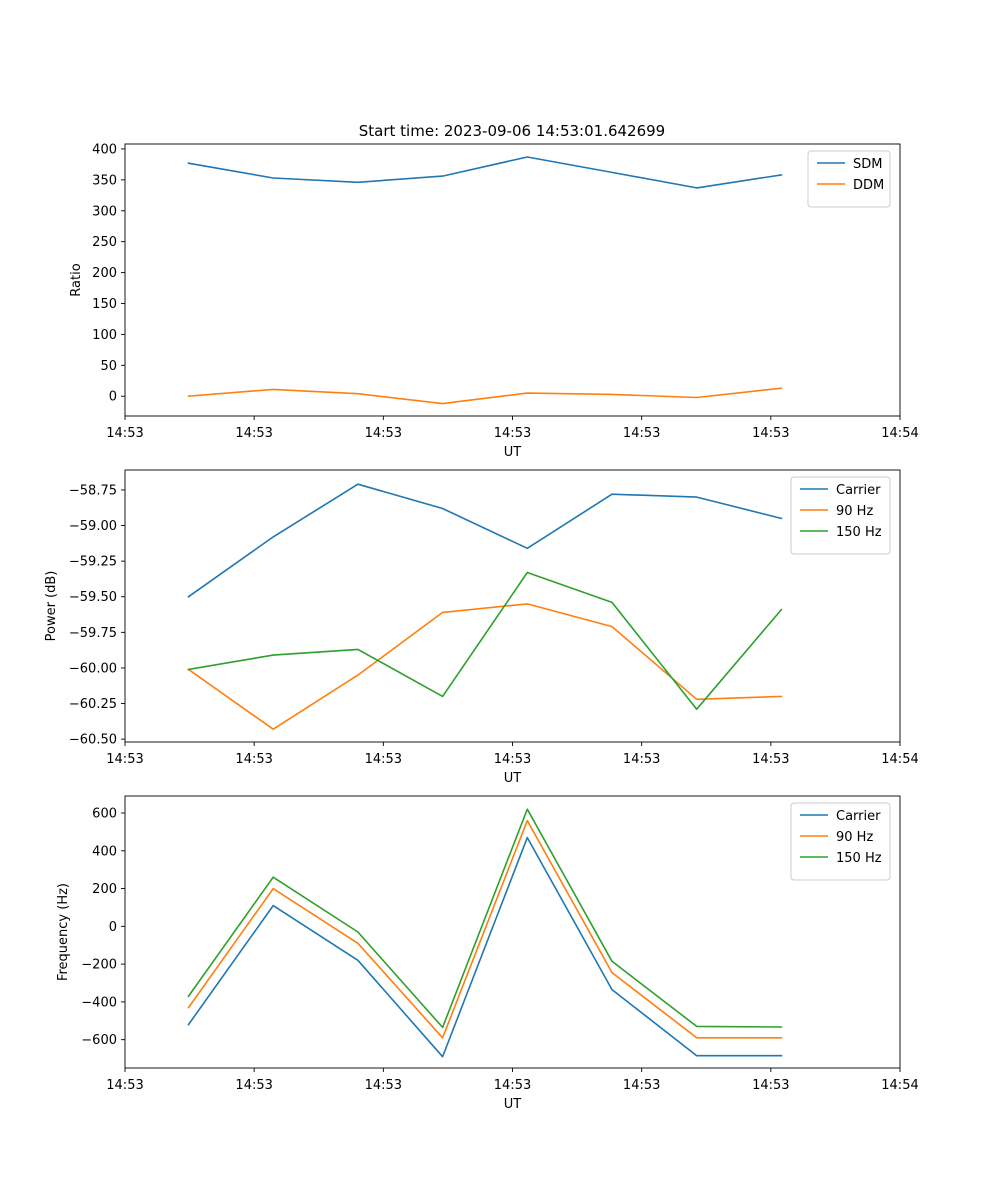  I want to click on y-tick-label: 350, so click(104, 180).